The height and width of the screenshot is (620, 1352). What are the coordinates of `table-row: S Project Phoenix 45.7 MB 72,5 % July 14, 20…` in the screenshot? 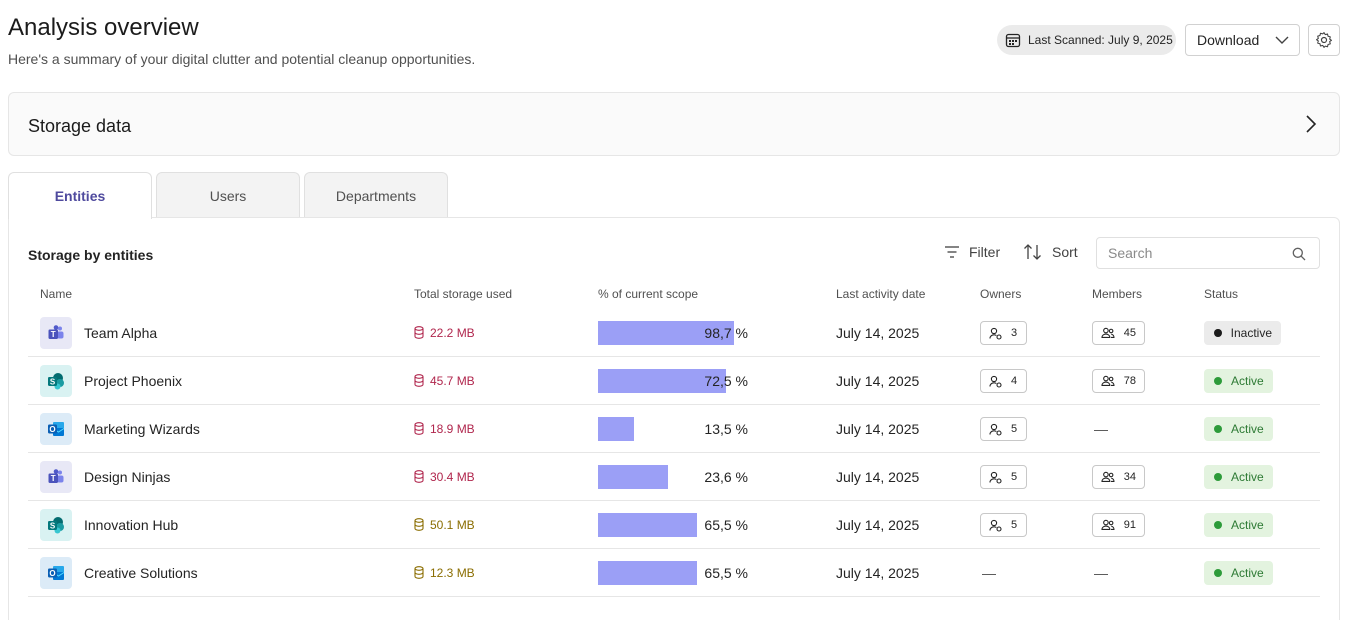 It's located at (674, 381).